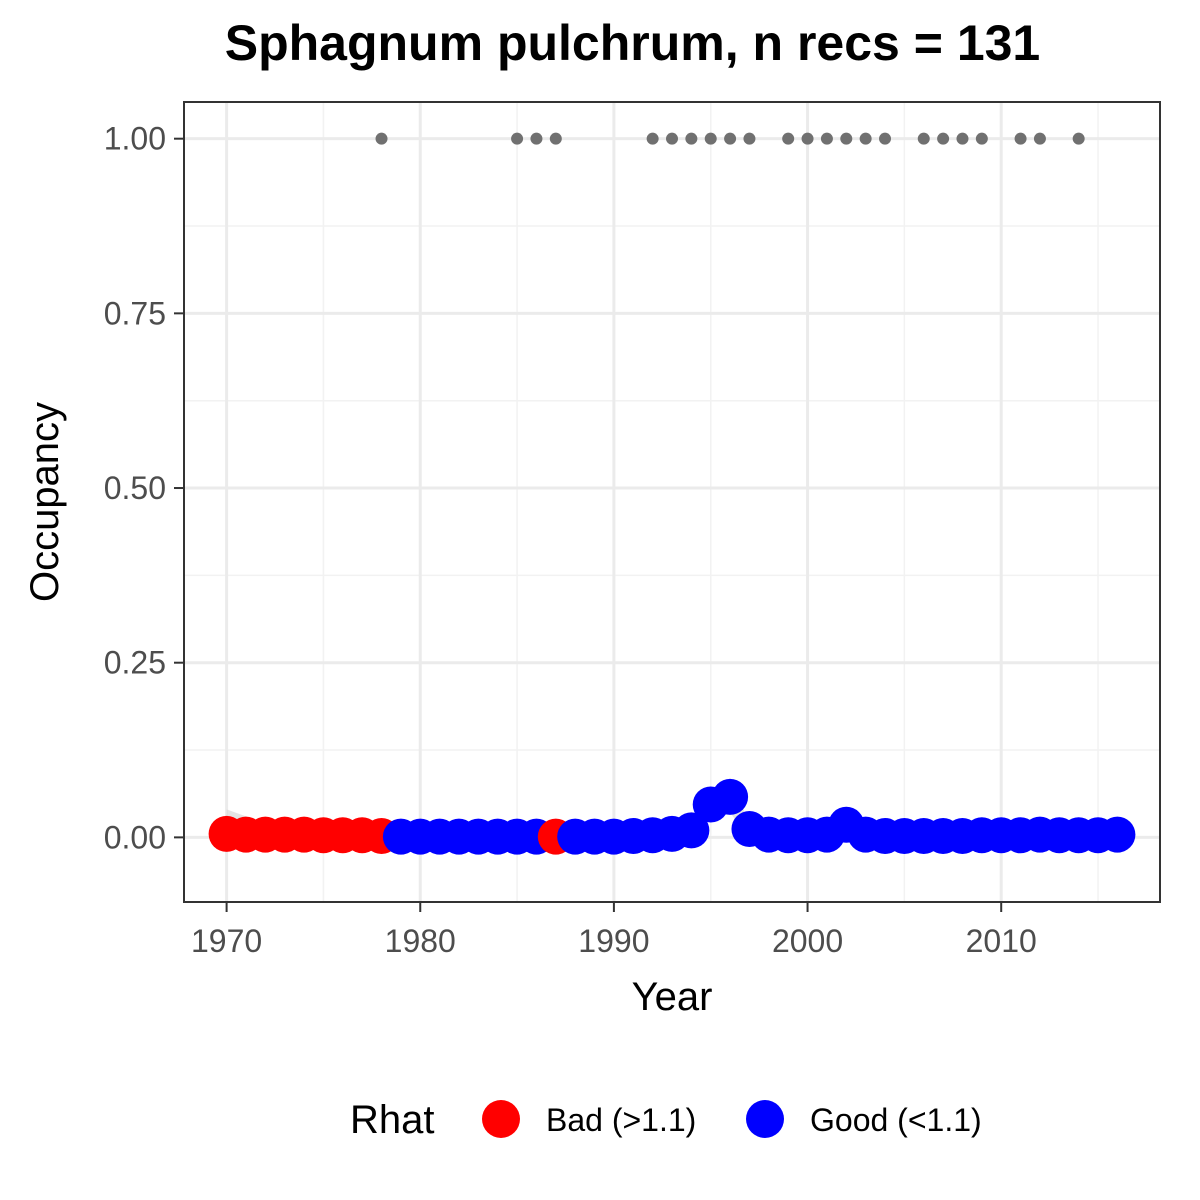  I want to click on observation-points, so click(730, 138).